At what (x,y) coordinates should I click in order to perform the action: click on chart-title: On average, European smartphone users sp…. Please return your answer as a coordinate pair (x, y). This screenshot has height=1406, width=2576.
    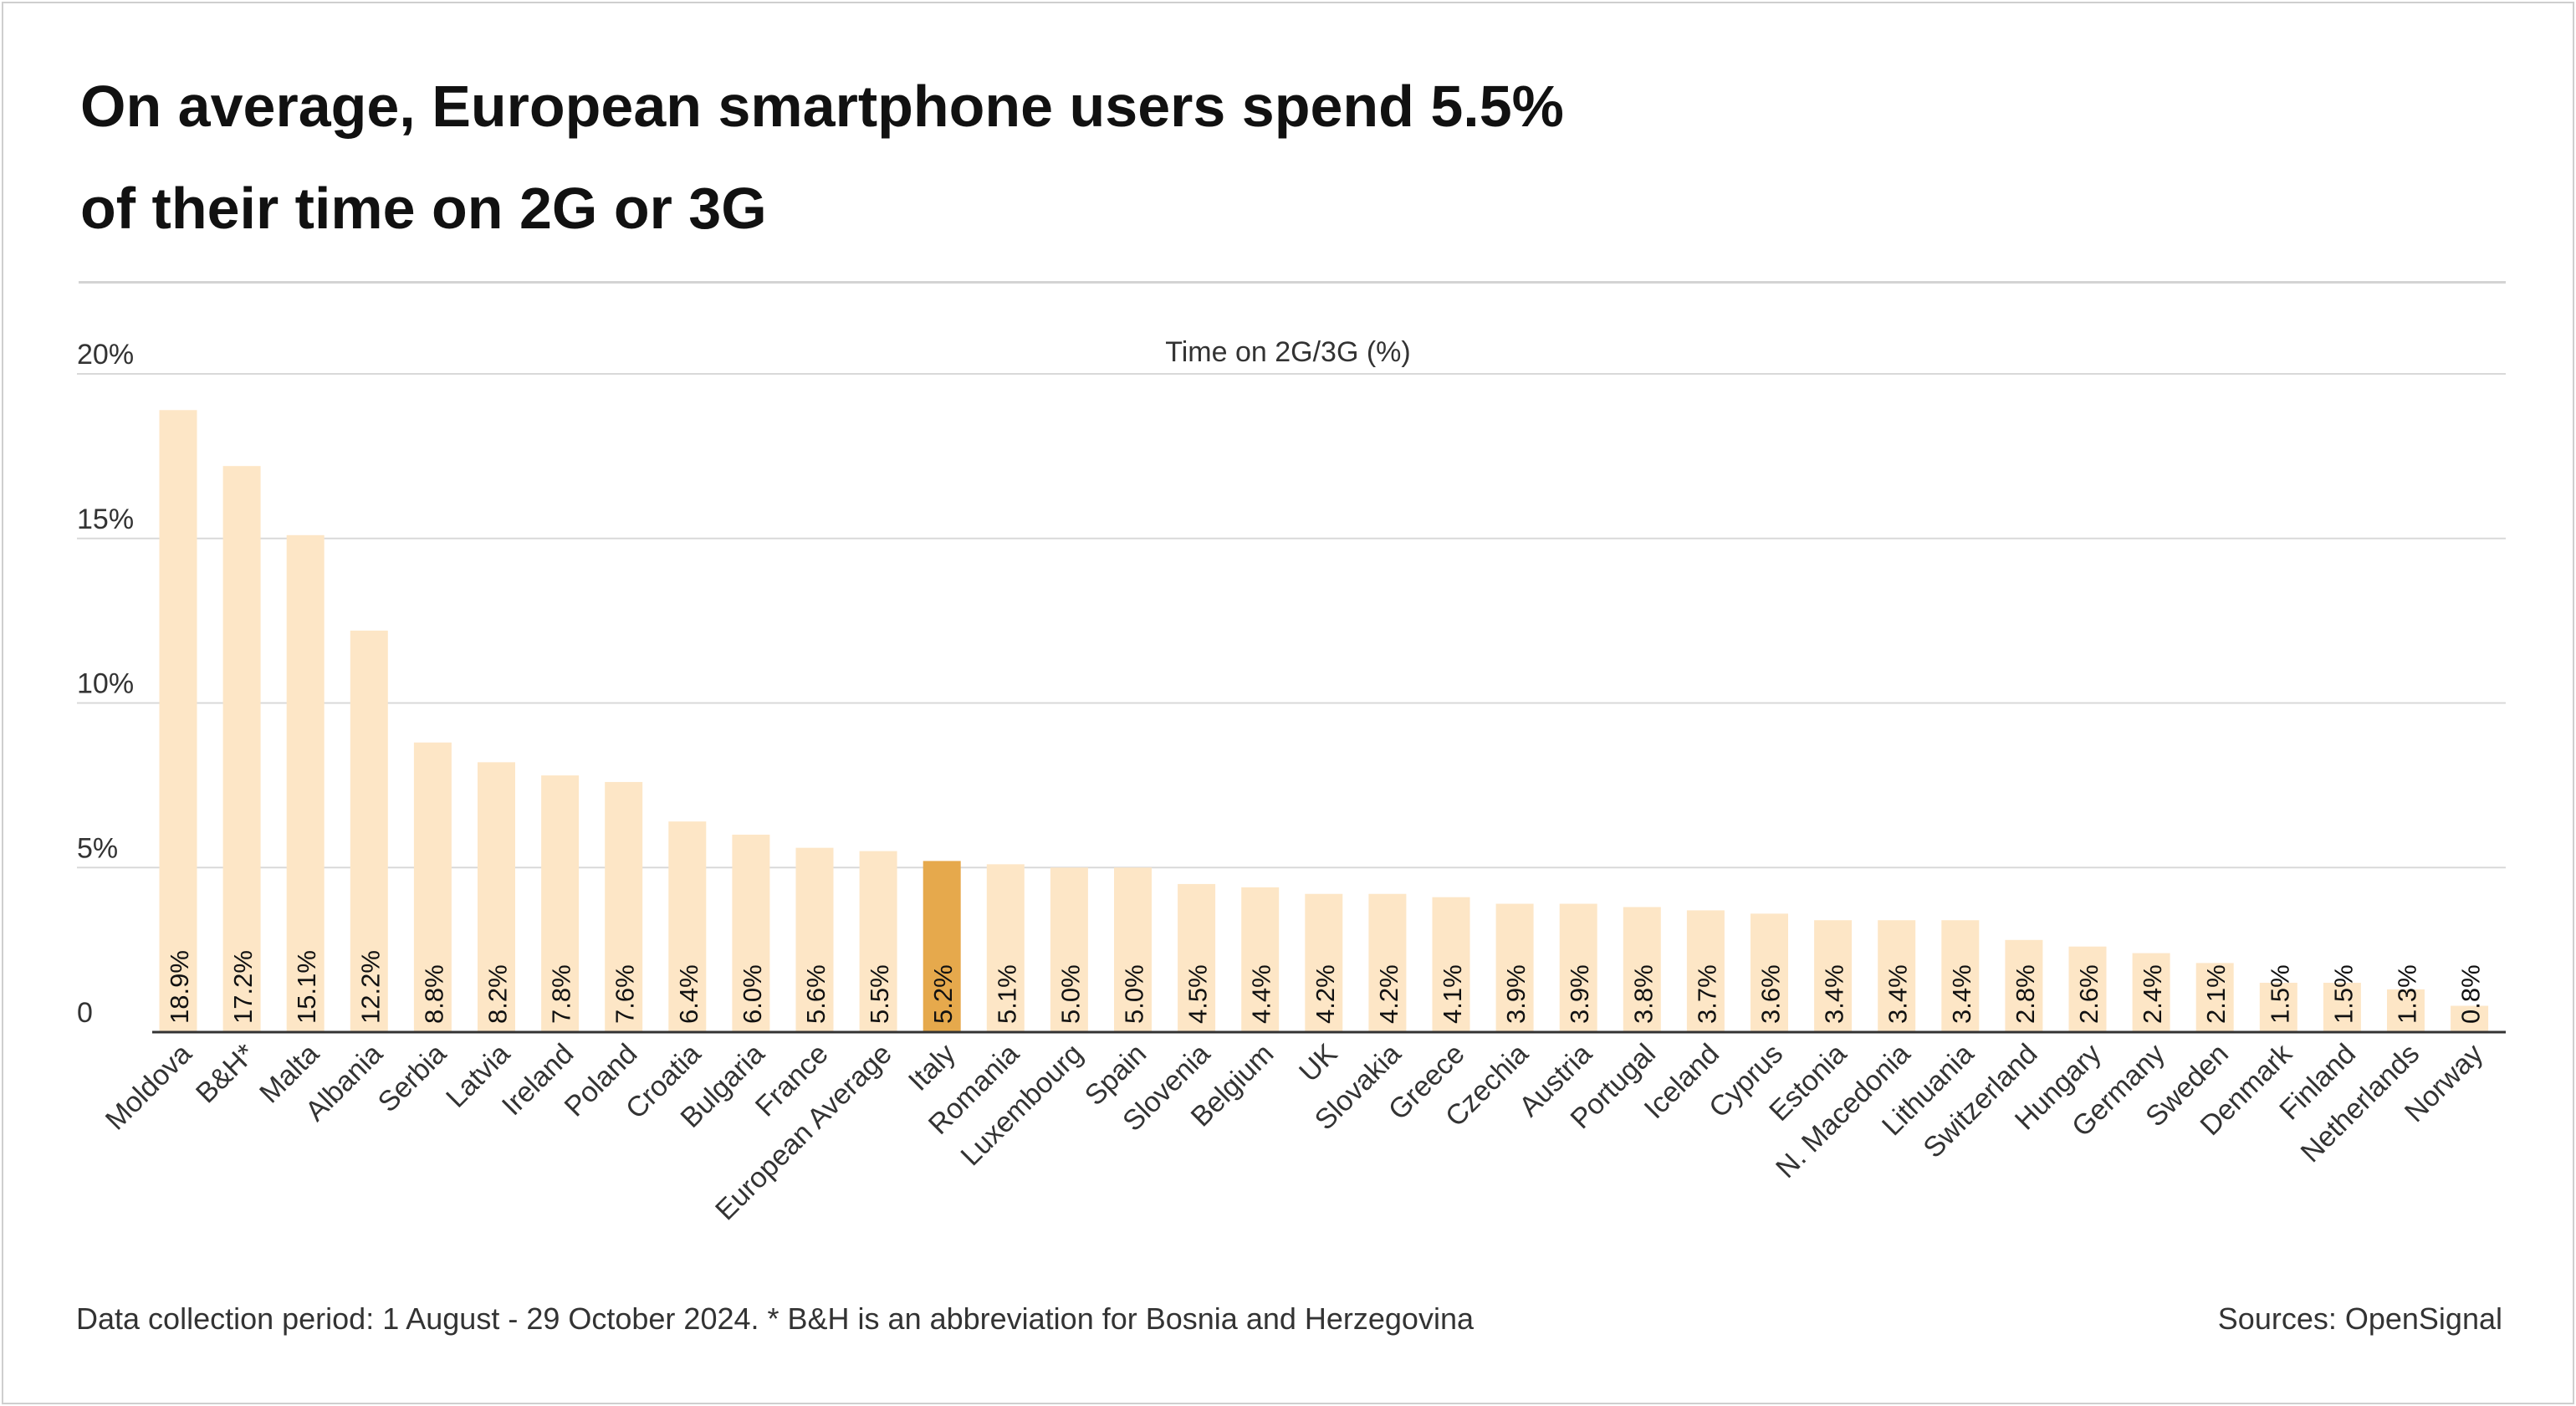
    Looking at the image, I should click on (1084, 157).